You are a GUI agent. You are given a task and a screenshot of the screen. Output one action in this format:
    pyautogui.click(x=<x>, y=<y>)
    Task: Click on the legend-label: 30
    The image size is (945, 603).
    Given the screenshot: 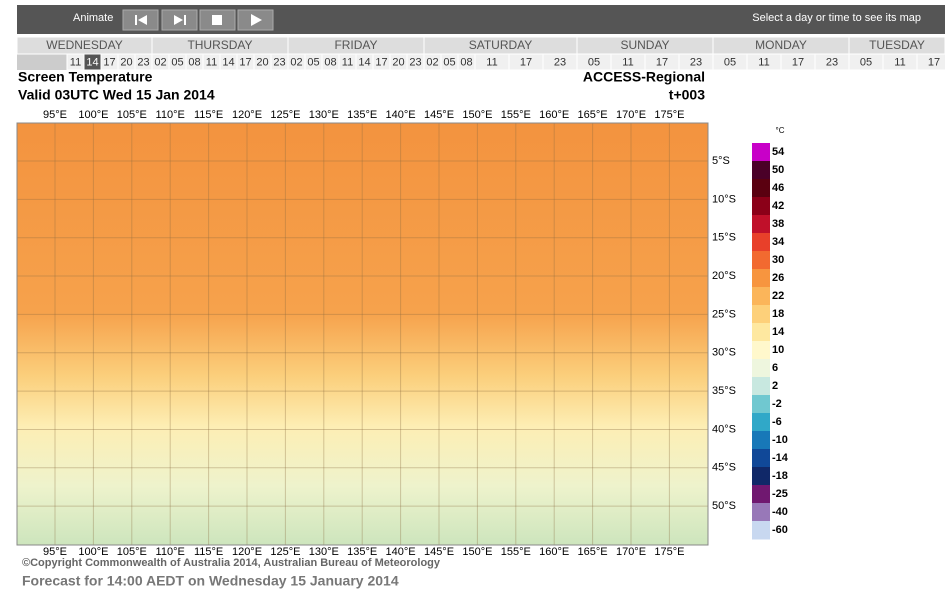 What is the action you would take?
    pyautogui.click(x=778, y=260)
    